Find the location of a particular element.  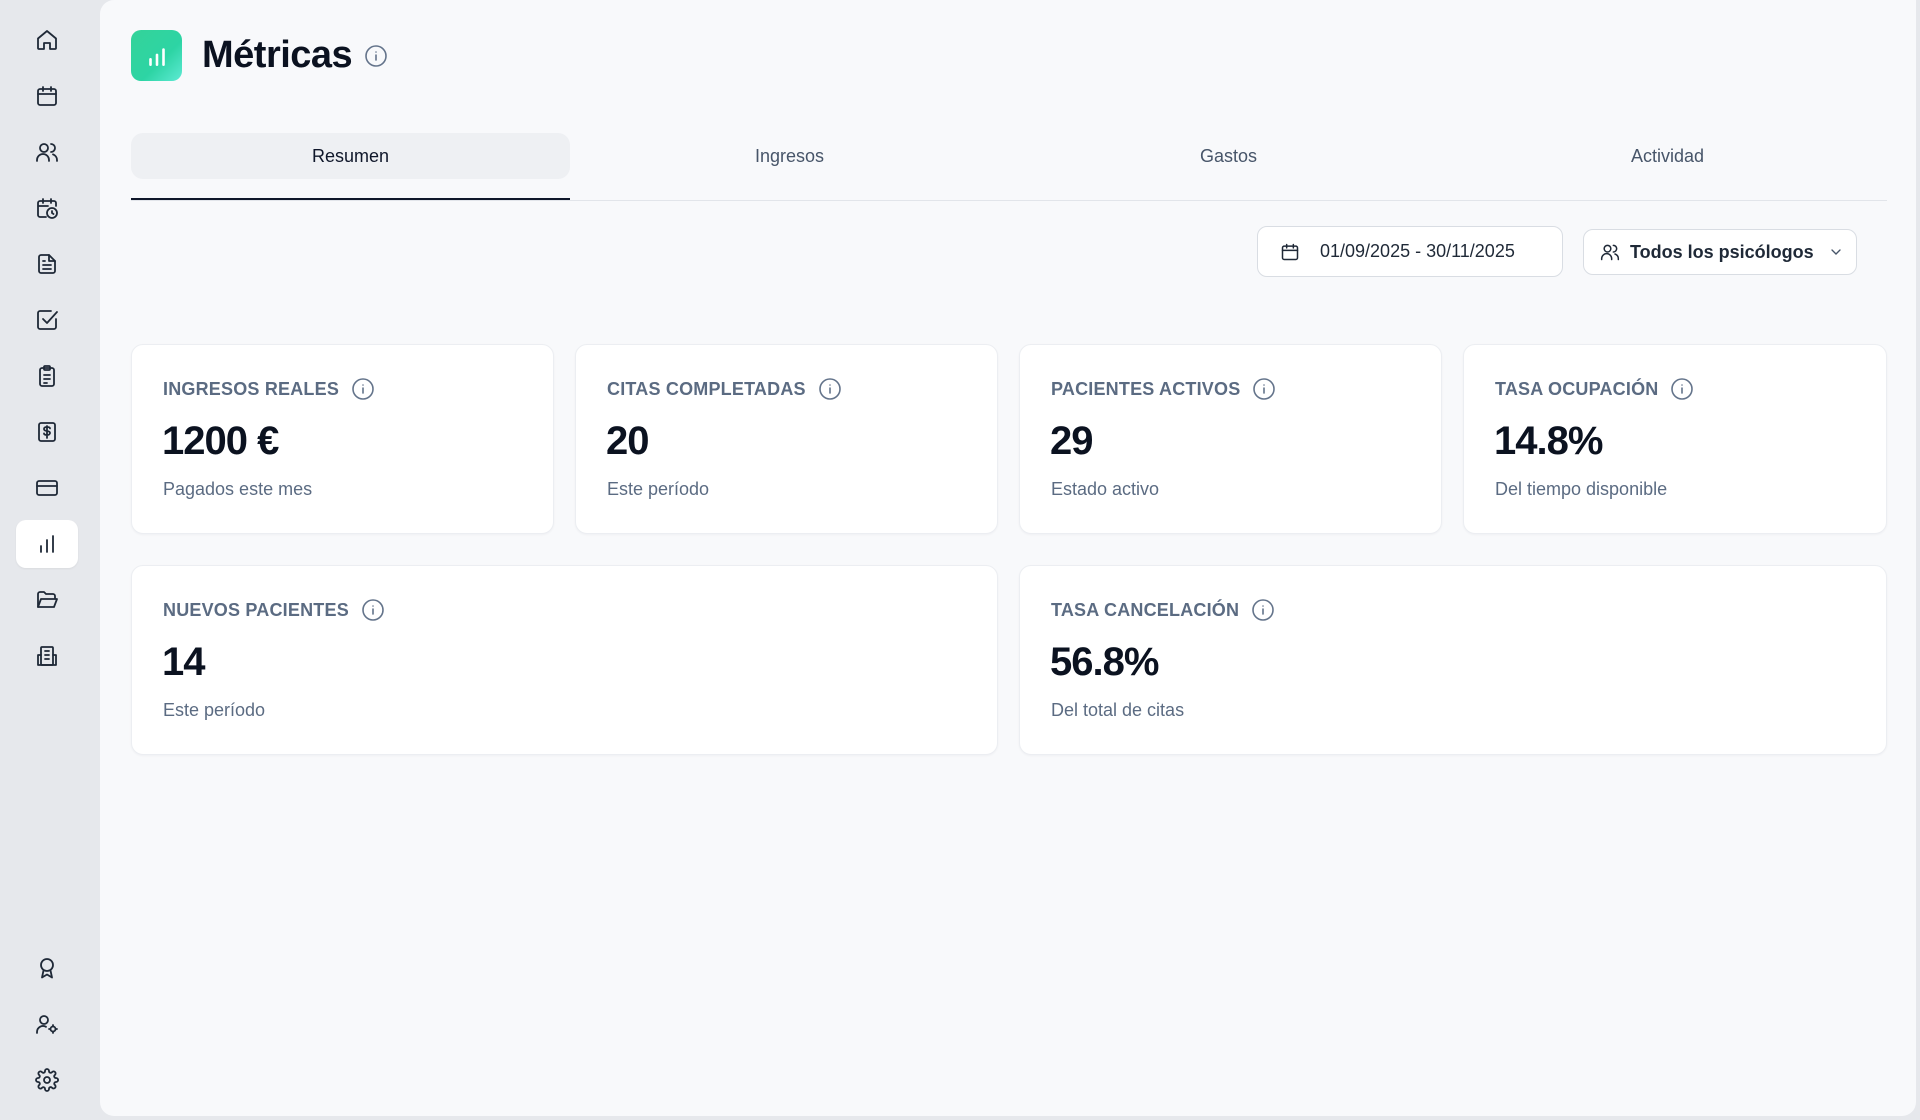

sidebar-item-billing is located at coordinates (47, 432).